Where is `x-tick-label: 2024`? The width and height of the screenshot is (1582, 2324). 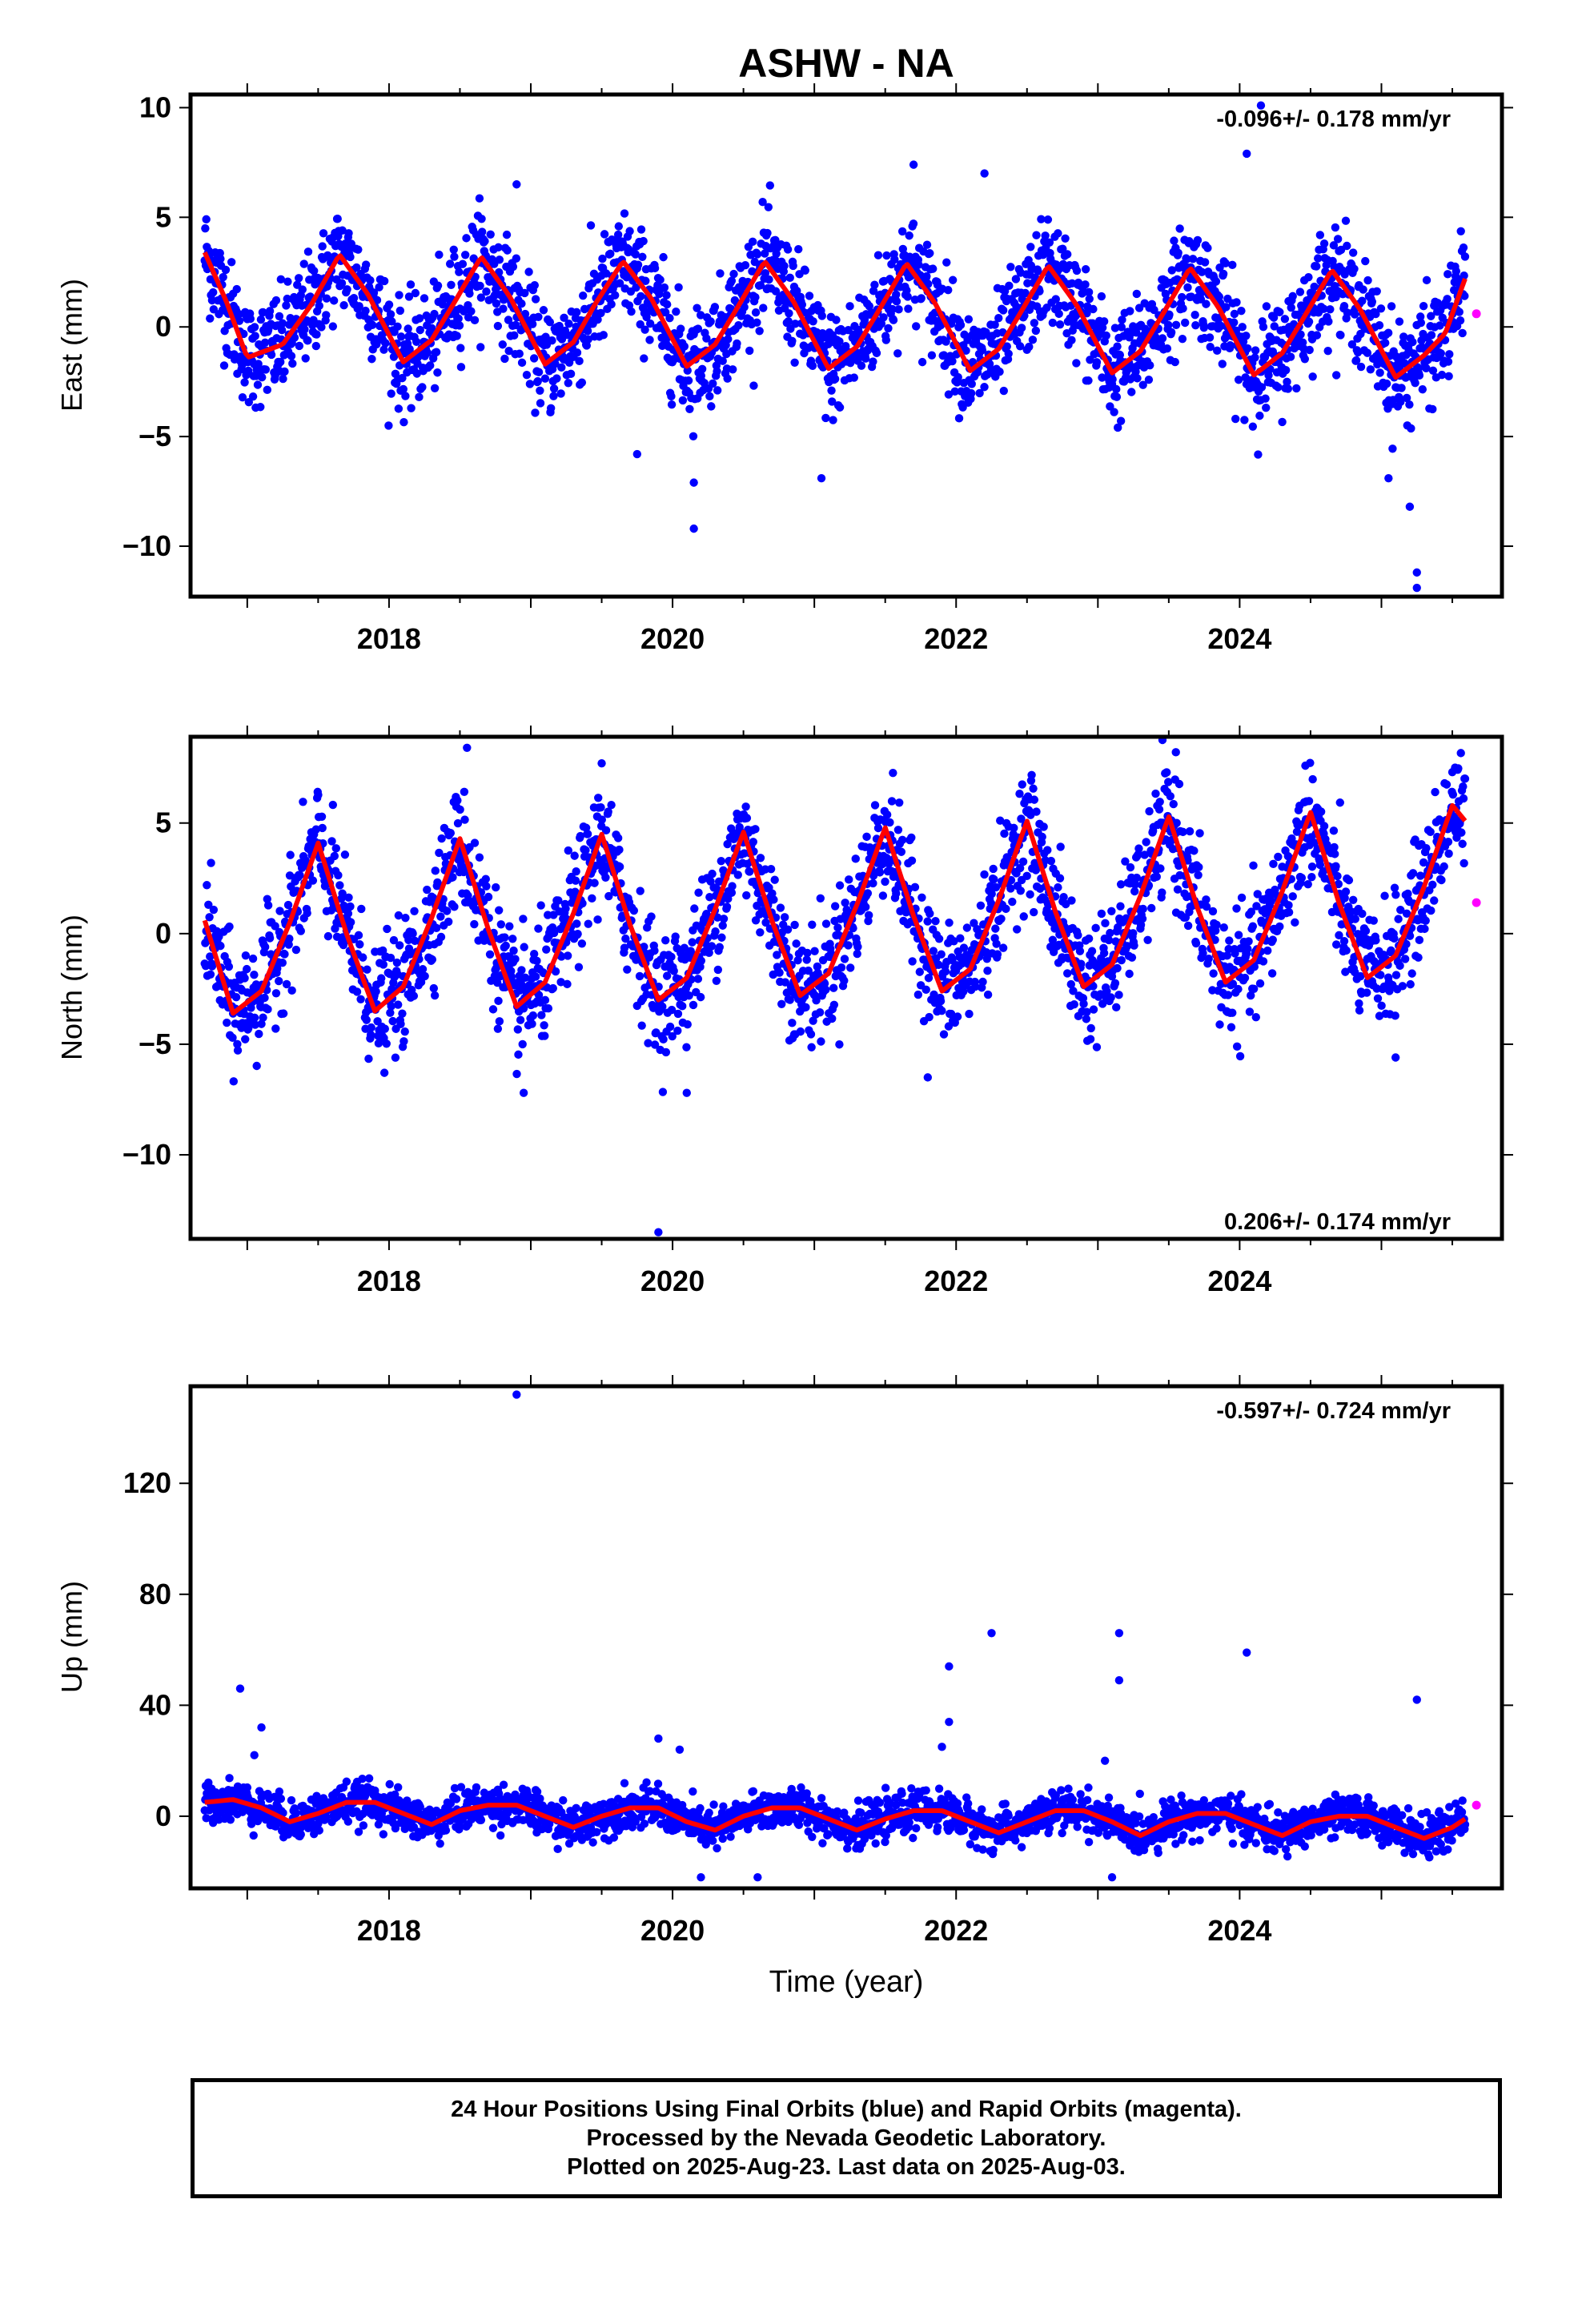
x-tick-label: 2024 is located at coordinates (1239, 1281).